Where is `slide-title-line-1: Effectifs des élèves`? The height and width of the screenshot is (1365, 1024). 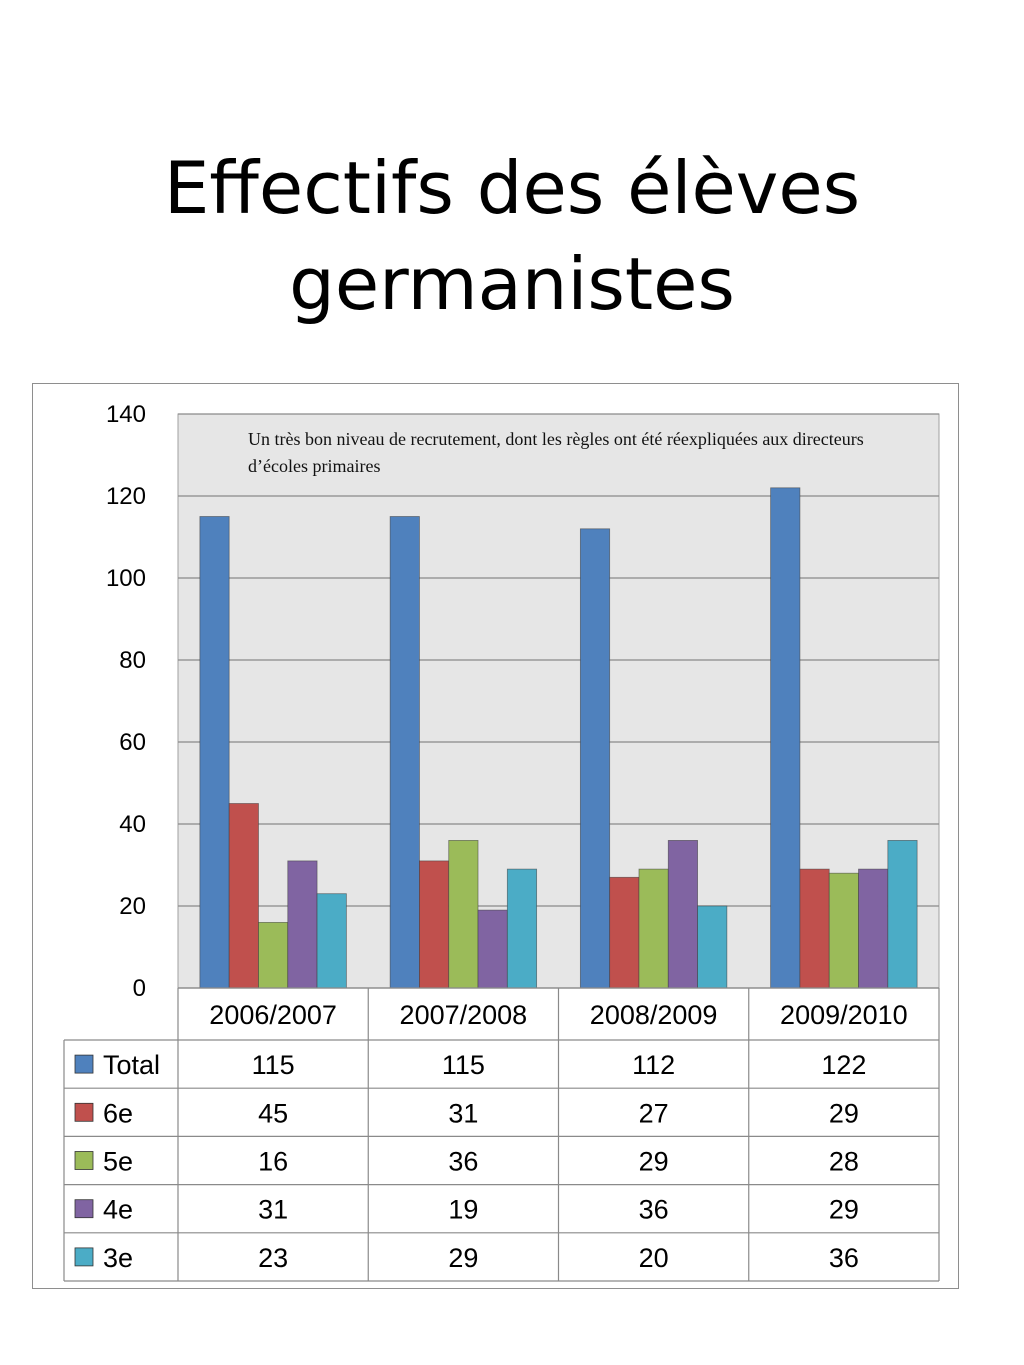 slide-title-line-1: Effectifs des élèves is located at coordinates (512, 188).